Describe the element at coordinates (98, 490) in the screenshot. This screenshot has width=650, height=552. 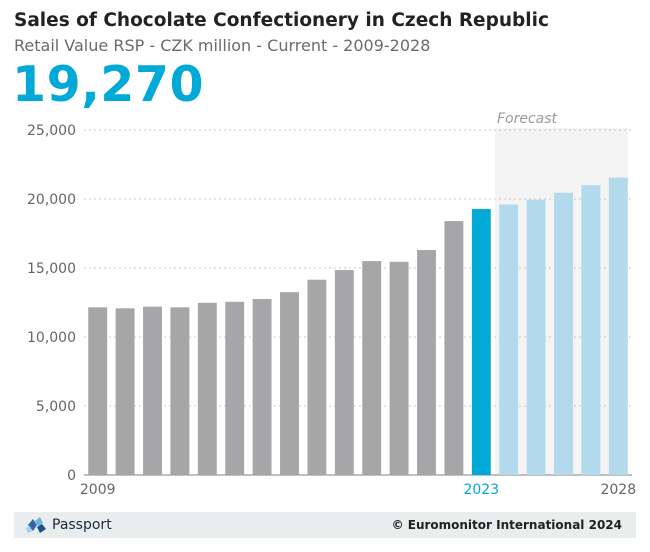
I see `x-tick-label: 2009` at that location.